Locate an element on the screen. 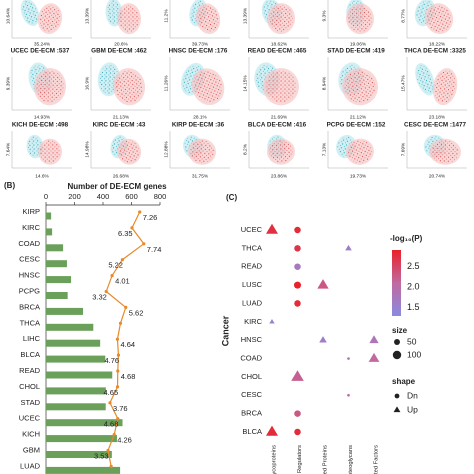 Image resolution: width=474 pixels, height=474 pixels. y-tick-label: KIRP is located at coordinates (31, 211).